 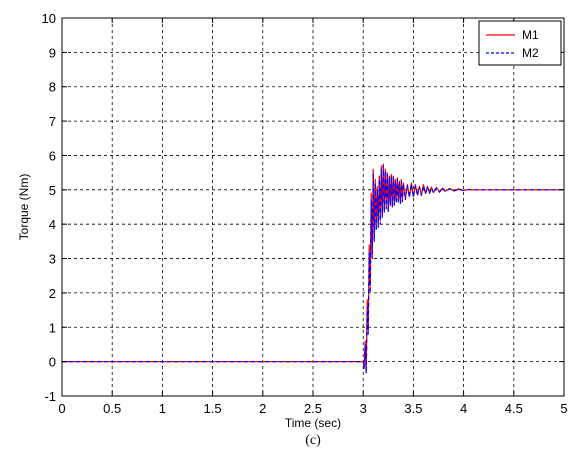 What do you see at coordinates (313, 440) in the screenshot?
I see `figure-caption: (c)` at bounding box center [313, 440].